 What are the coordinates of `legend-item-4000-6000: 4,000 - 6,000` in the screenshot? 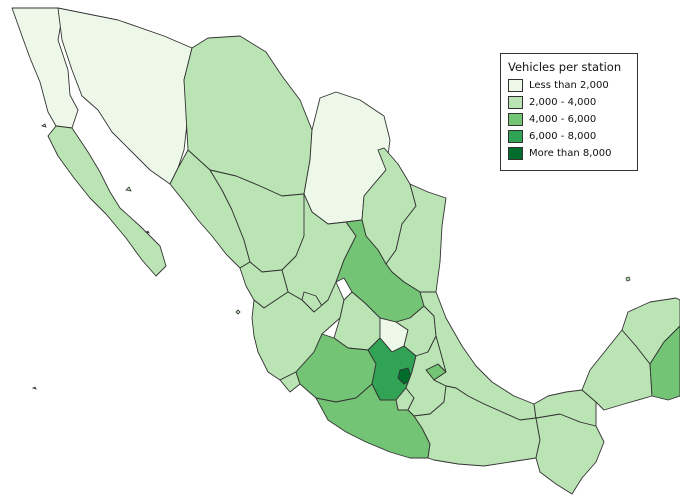 It's located at (569, 119).